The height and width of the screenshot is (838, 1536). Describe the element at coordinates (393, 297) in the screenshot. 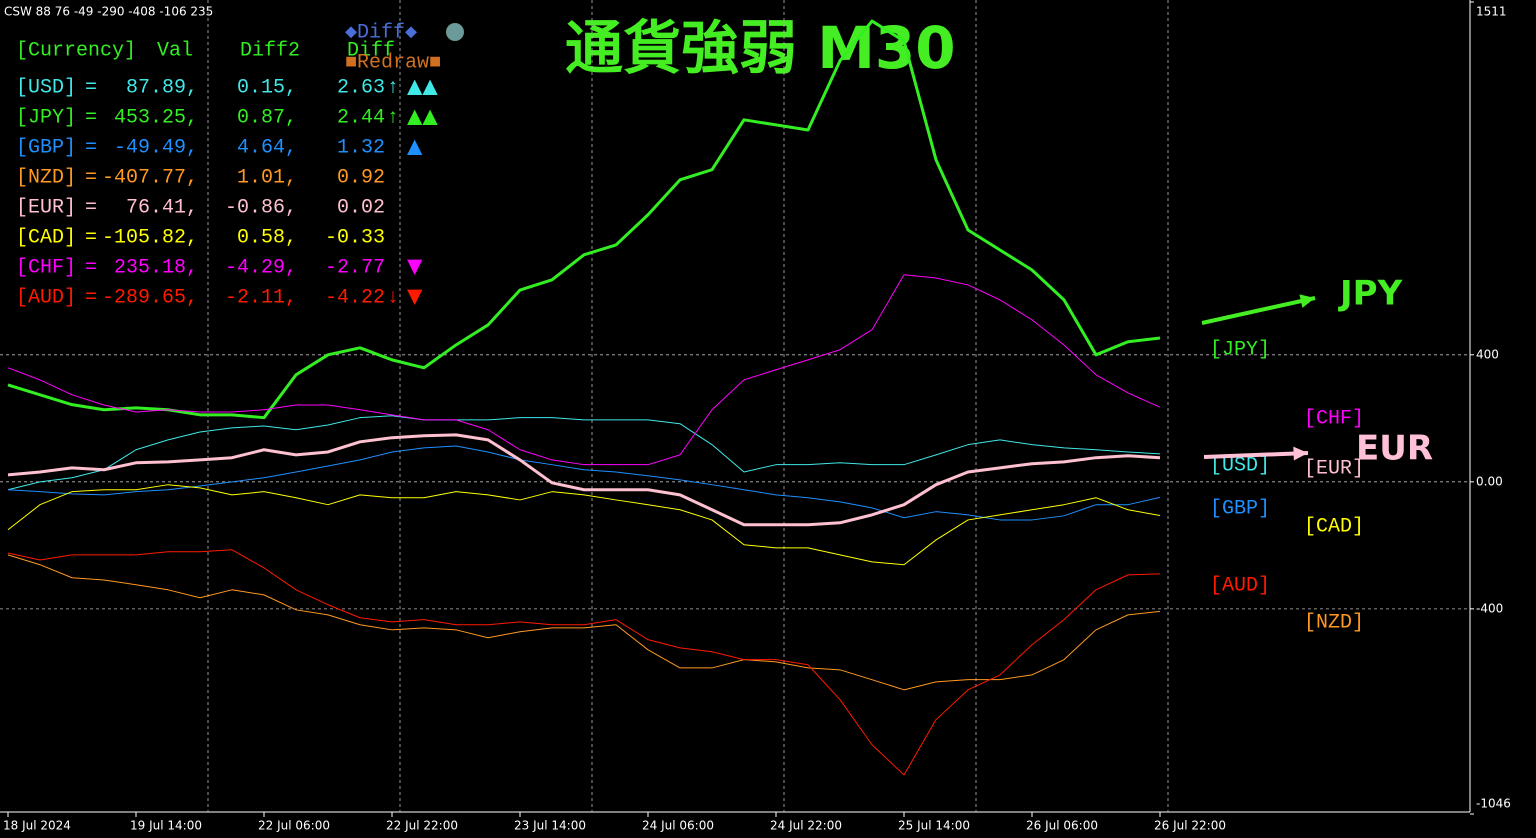

I see `row-arrow: ↓` at that location.